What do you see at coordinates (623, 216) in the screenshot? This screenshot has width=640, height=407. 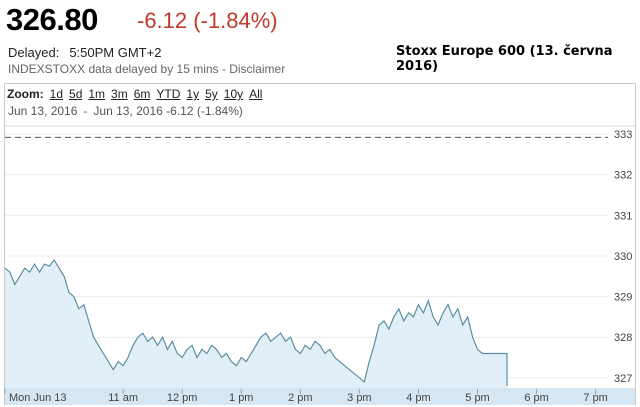 I see `y-tick-label: 331` at bounding box center [623, 216].